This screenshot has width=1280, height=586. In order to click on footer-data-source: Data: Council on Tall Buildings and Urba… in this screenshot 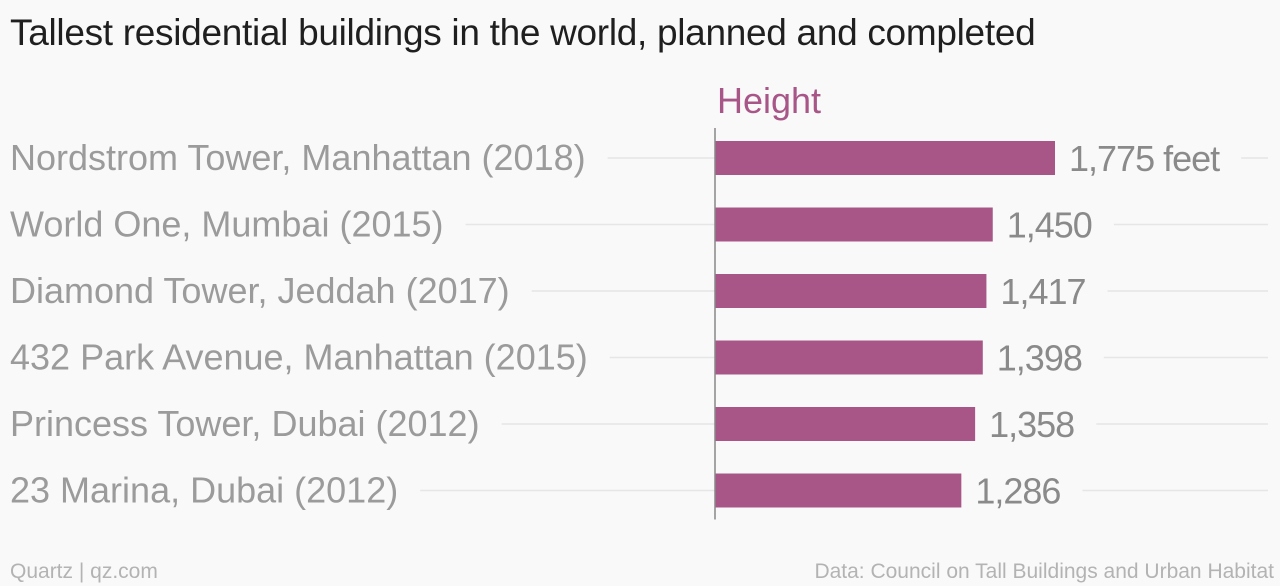, I will do `click(1044, 571)`.